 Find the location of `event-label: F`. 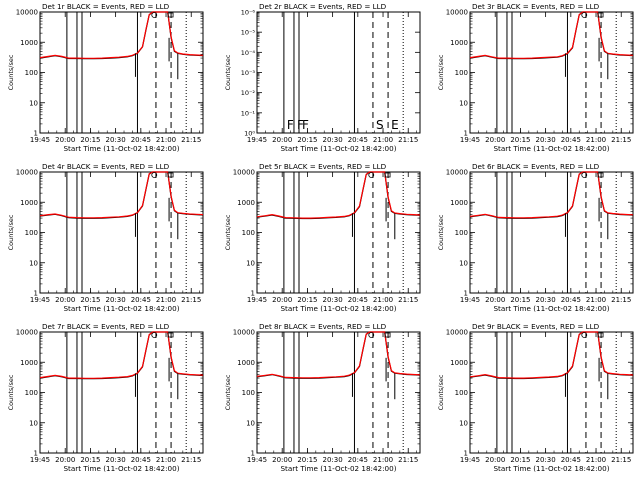

event-label: F is located at coordinates (290, 125).